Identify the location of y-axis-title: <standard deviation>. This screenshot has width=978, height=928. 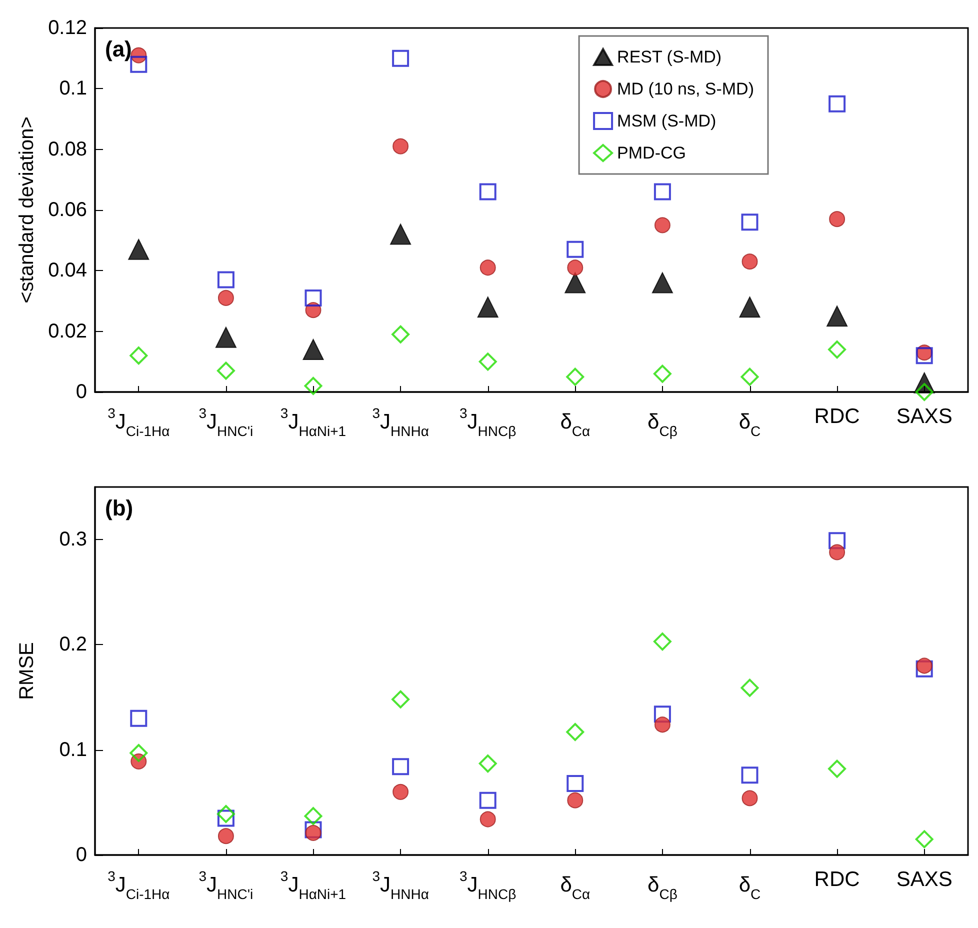
(27, 210).